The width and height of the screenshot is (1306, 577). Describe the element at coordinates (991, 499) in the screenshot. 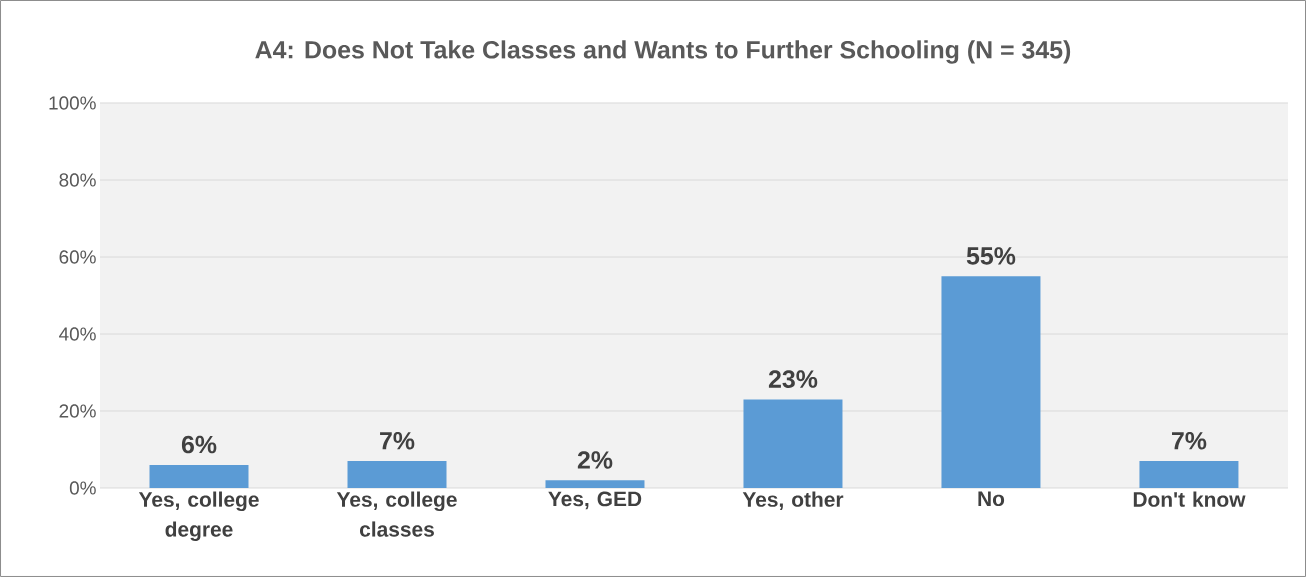

I see `x-tick-label: No` at that location.